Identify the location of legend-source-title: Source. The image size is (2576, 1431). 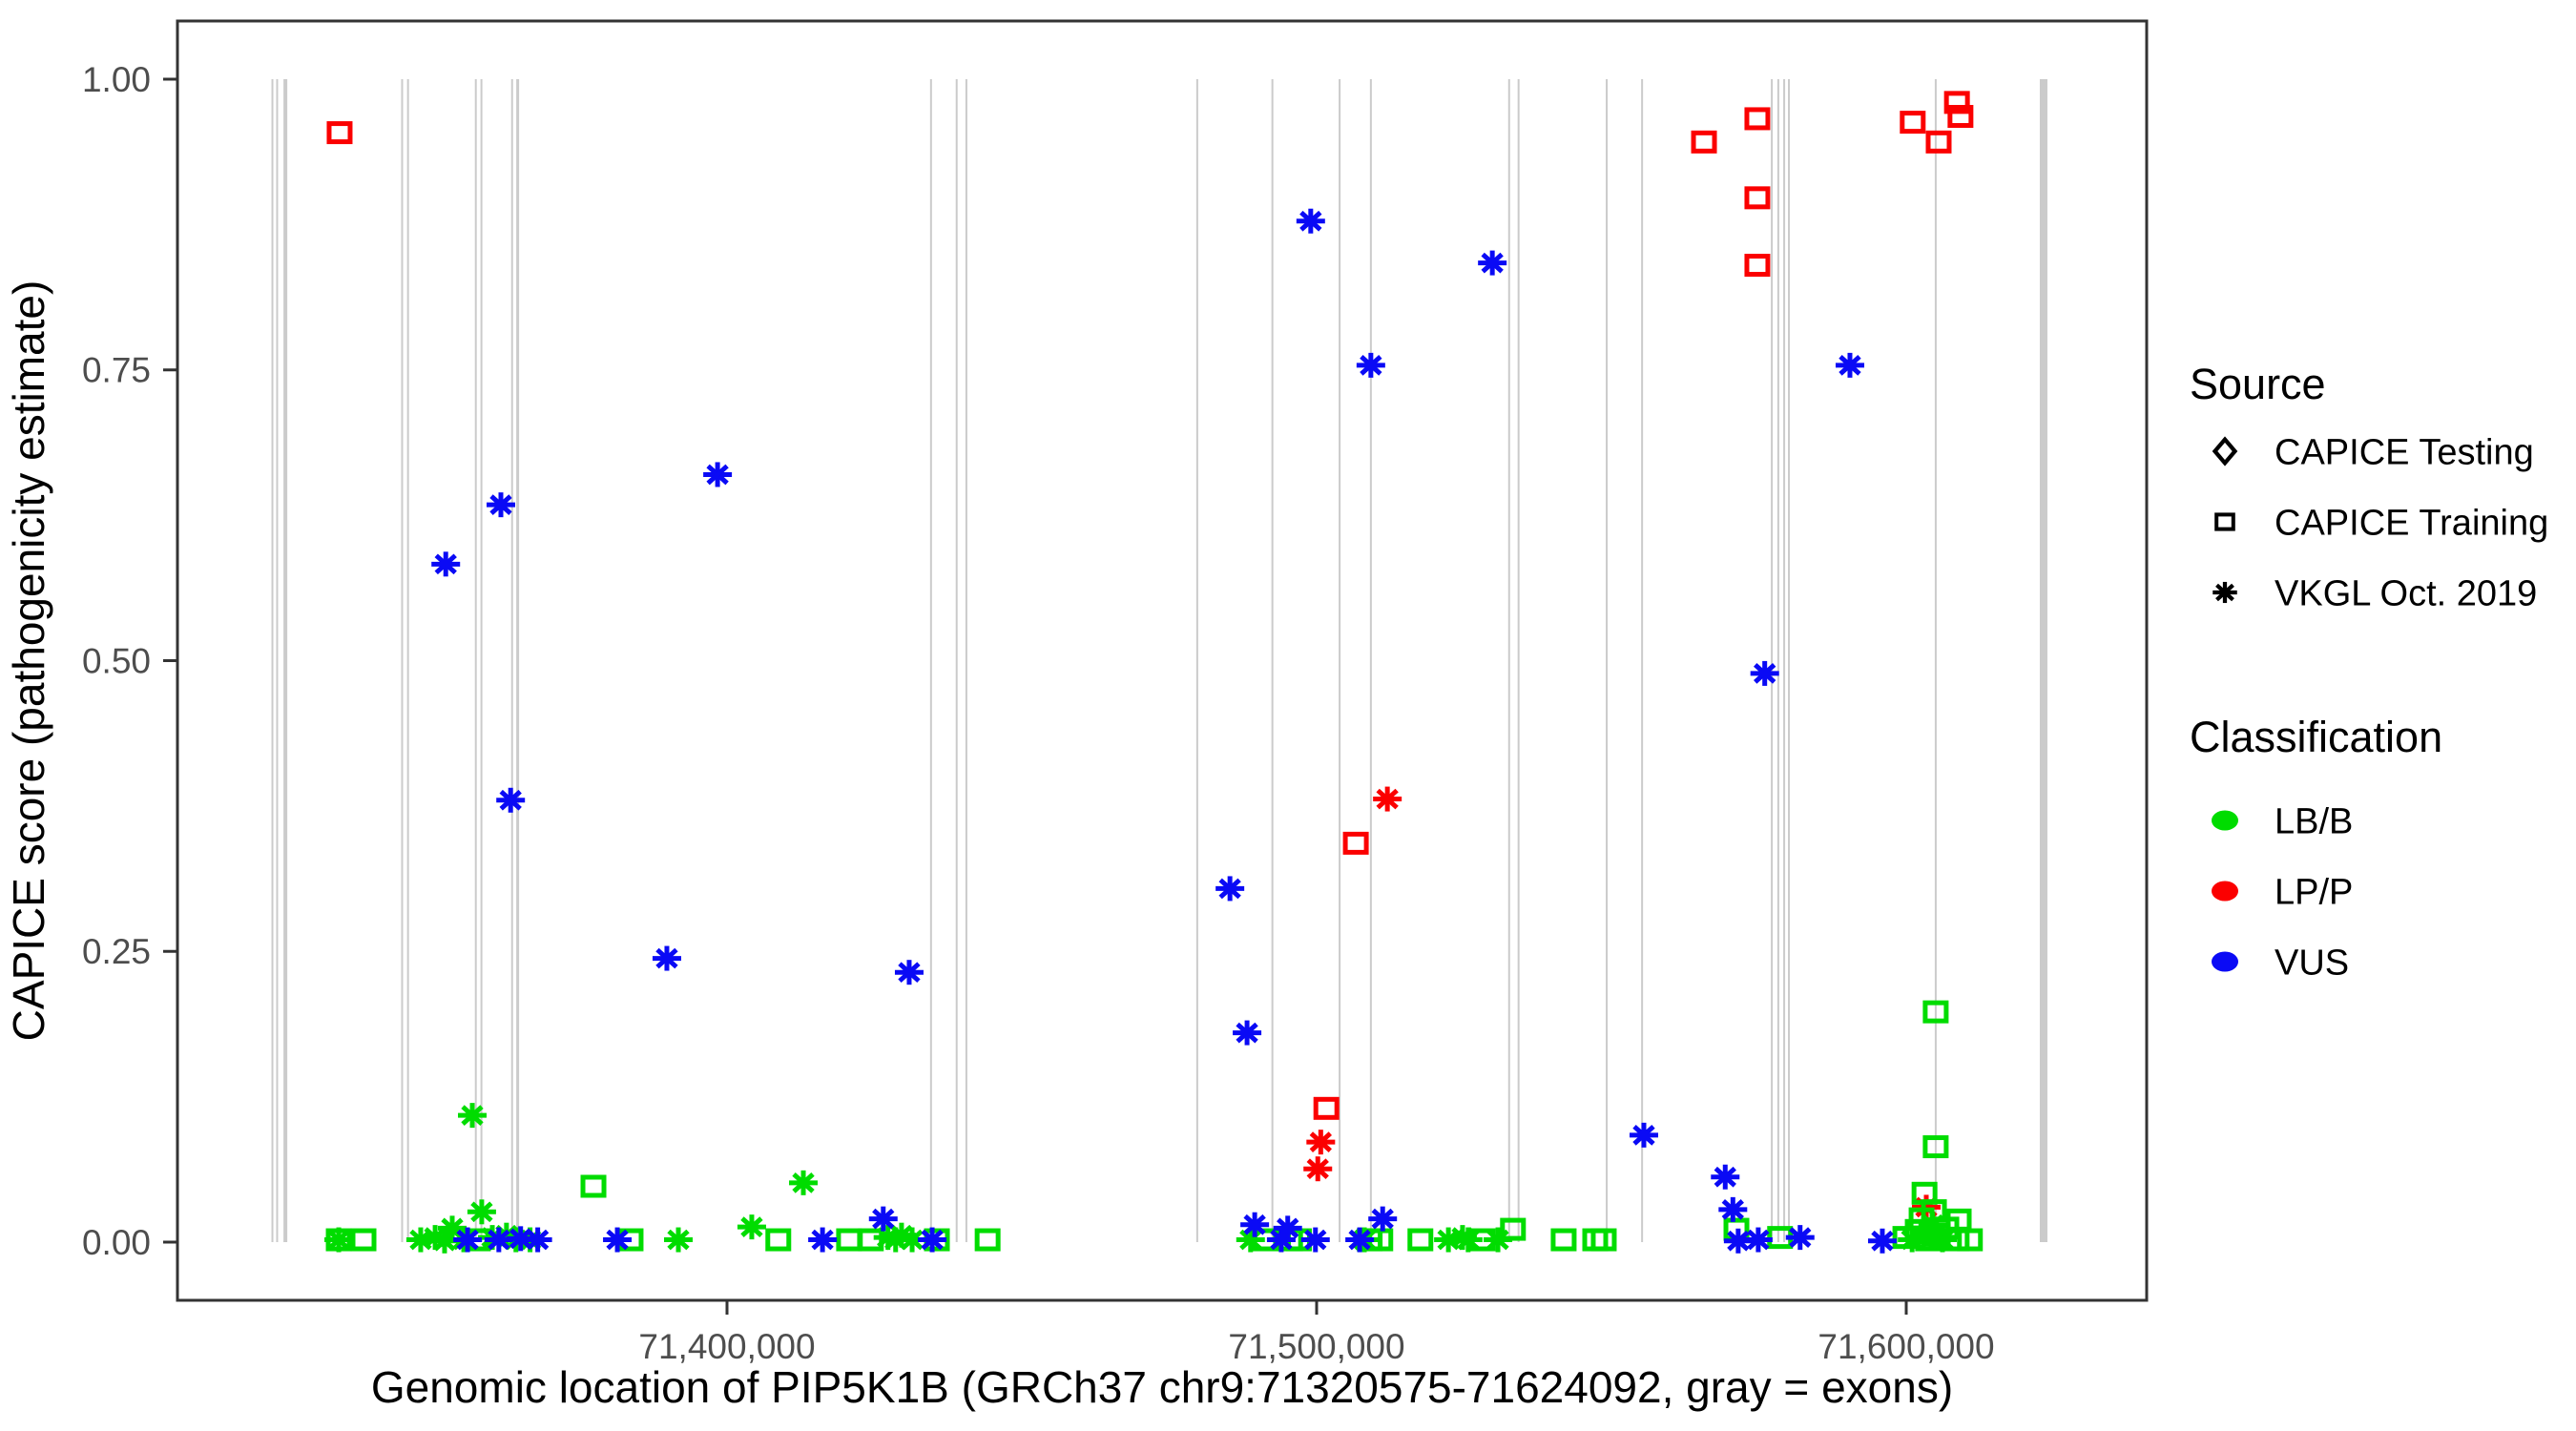
(2258, 384).